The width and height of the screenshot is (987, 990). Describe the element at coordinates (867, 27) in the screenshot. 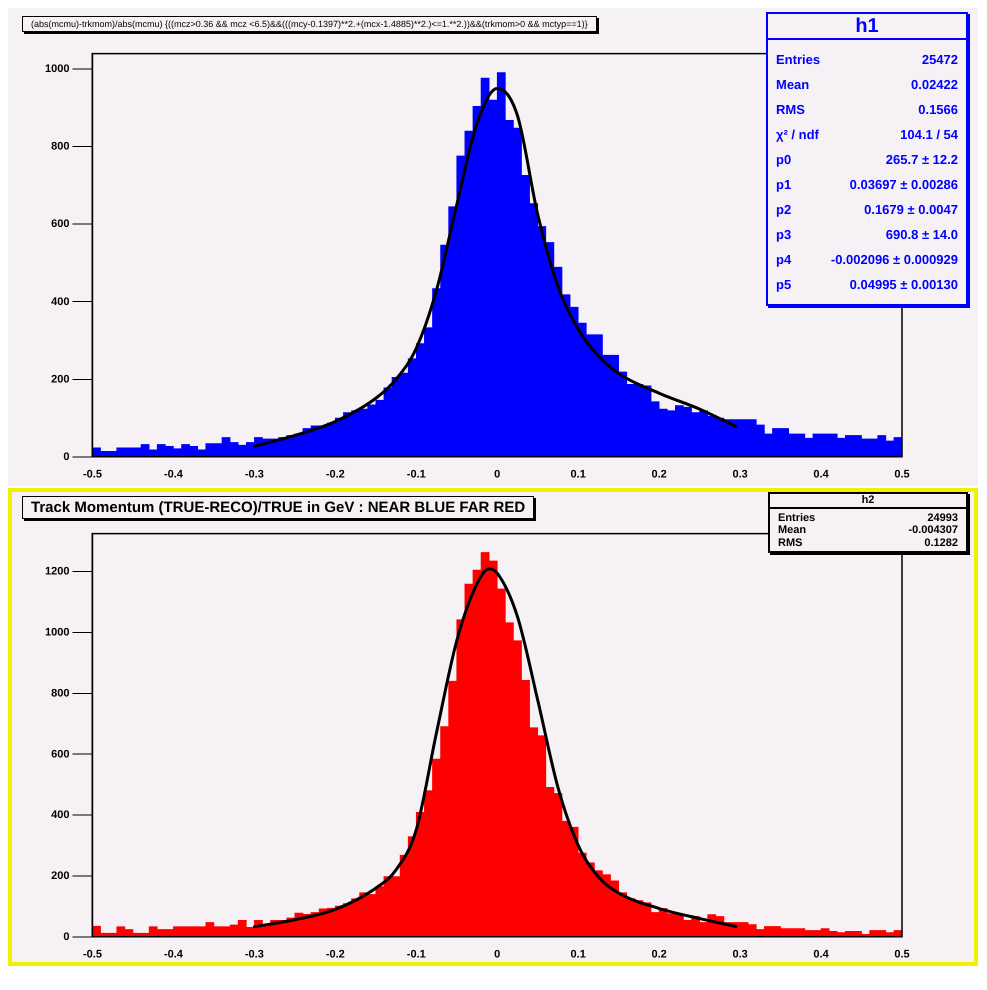

I see `text: h1` at that location.